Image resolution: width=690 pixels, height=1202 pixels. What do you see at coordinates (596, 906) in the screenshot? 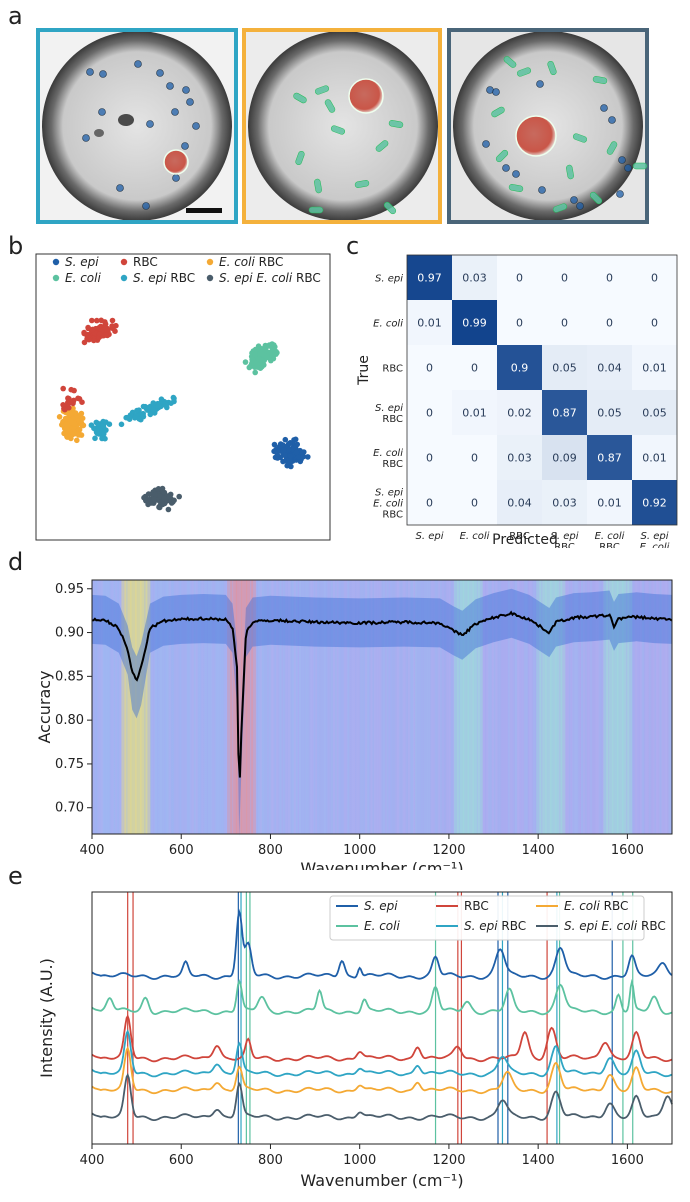
I see `spectra-legend-label: E. coli RBC` at bounding box center [596, 906].